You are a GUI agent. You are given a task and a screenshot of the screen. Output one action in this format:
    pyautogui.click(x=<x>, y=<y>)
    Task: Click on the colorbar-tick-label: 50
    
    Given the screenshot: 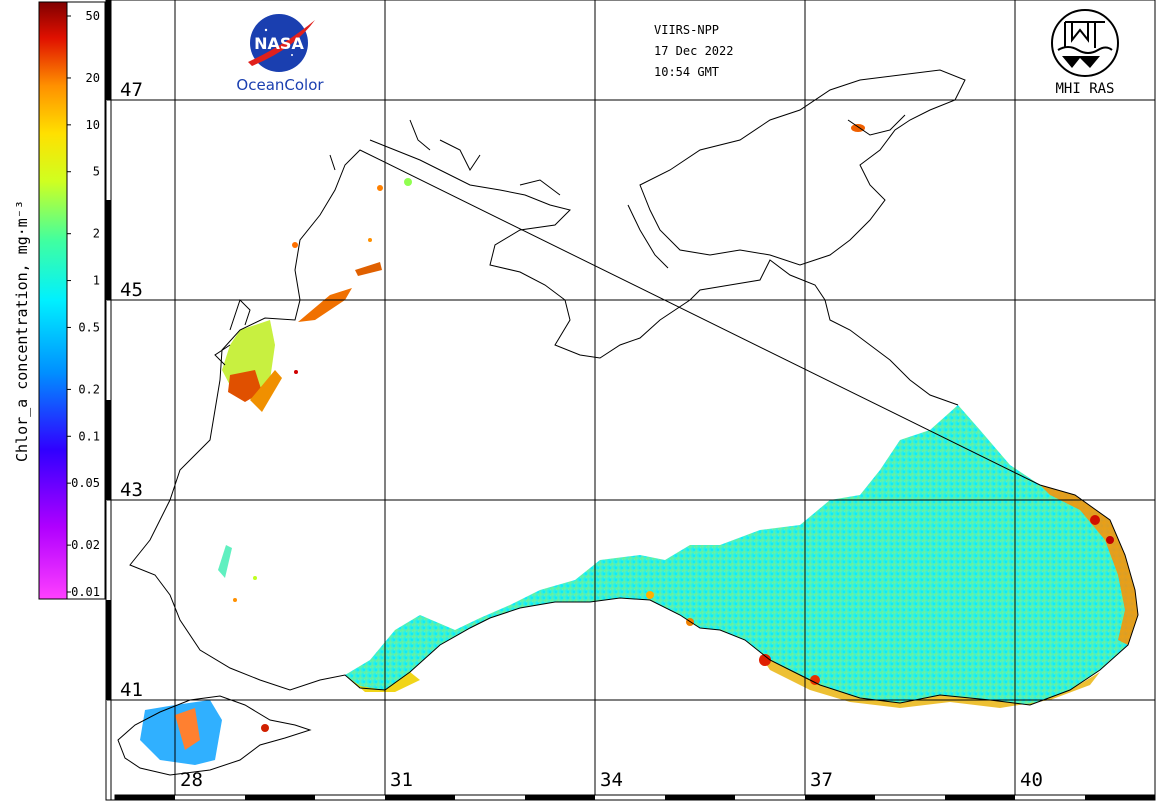 What is the action you would take?
    pyautogui.click(x=93, y=16)
    